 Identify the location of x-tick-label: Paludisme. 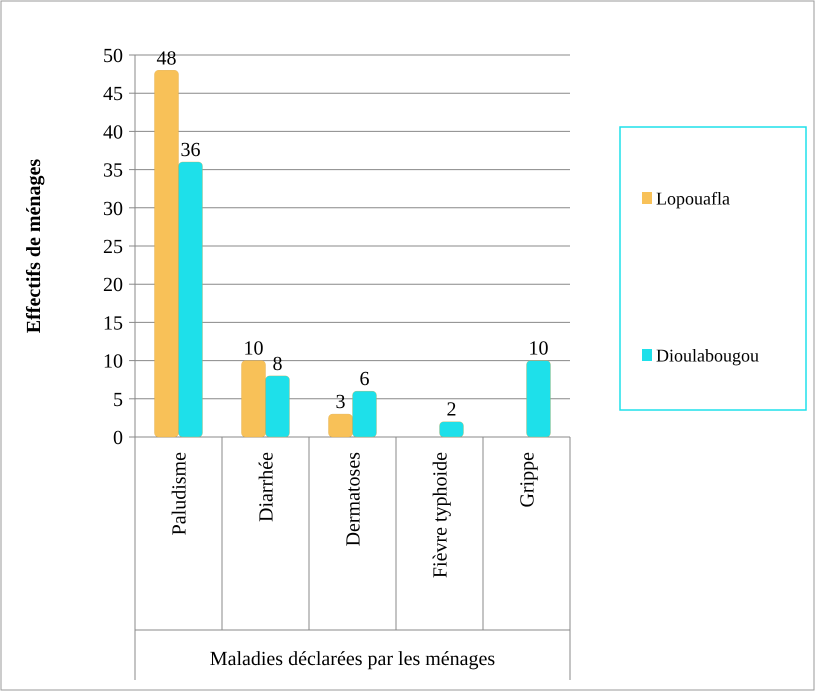
(179, 494).